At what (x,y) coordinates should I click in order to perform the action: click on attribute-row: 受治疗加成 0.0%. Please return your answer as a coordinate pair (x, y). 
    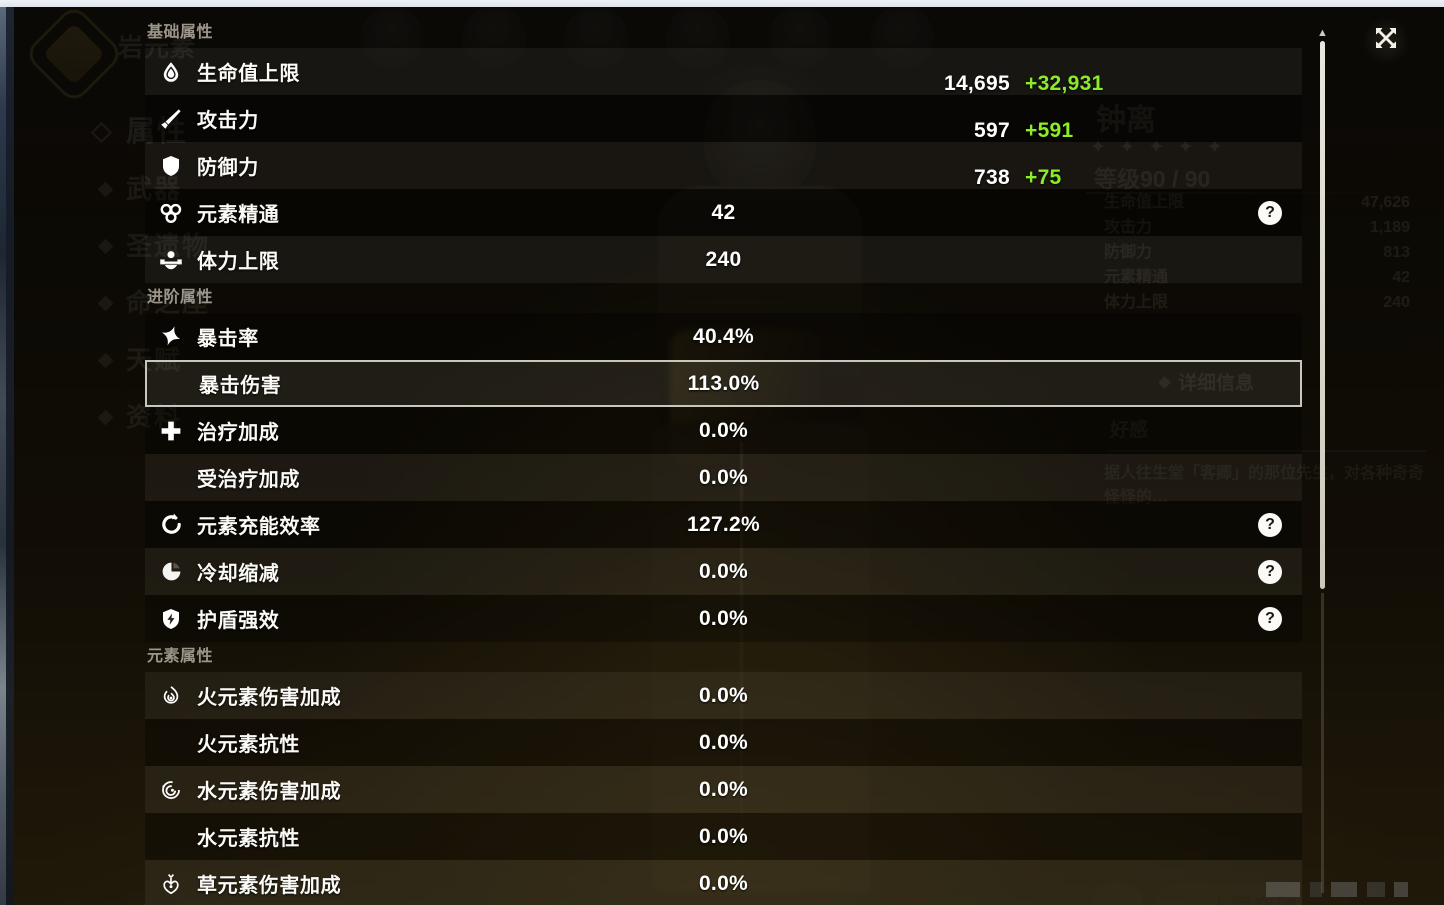
    Looking at the image, I should click on (723, 477).